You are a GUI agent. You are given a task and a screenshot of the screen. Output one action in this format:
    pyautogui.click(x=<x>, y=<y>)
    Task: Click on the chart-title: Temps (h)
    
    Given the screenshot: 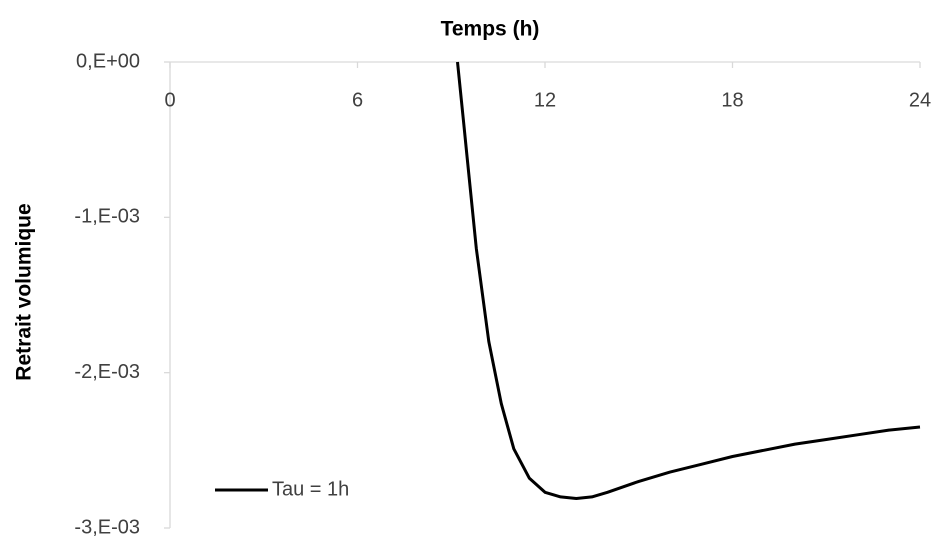 What is the action you would take?
    pyautogui.click(x=490, y=29)
    